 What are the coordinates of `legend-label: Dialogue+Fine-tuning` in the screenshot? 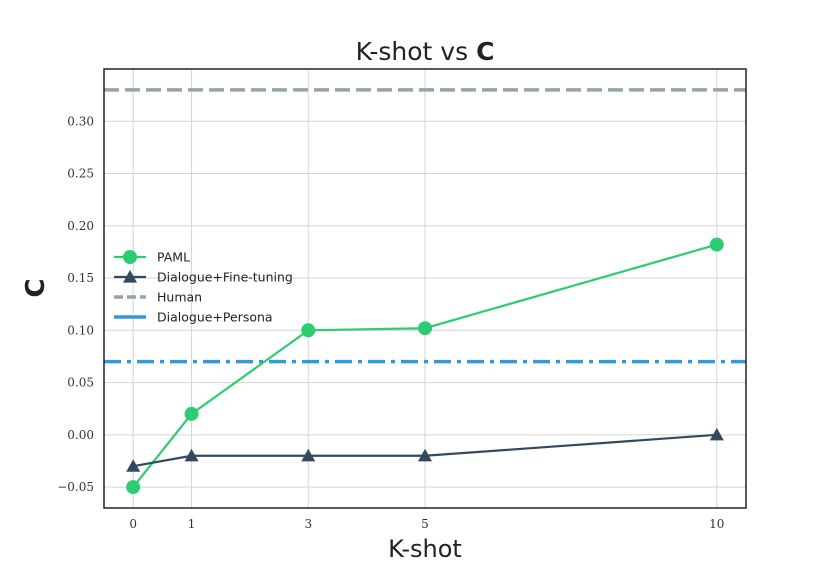 It's located at (225, 277).